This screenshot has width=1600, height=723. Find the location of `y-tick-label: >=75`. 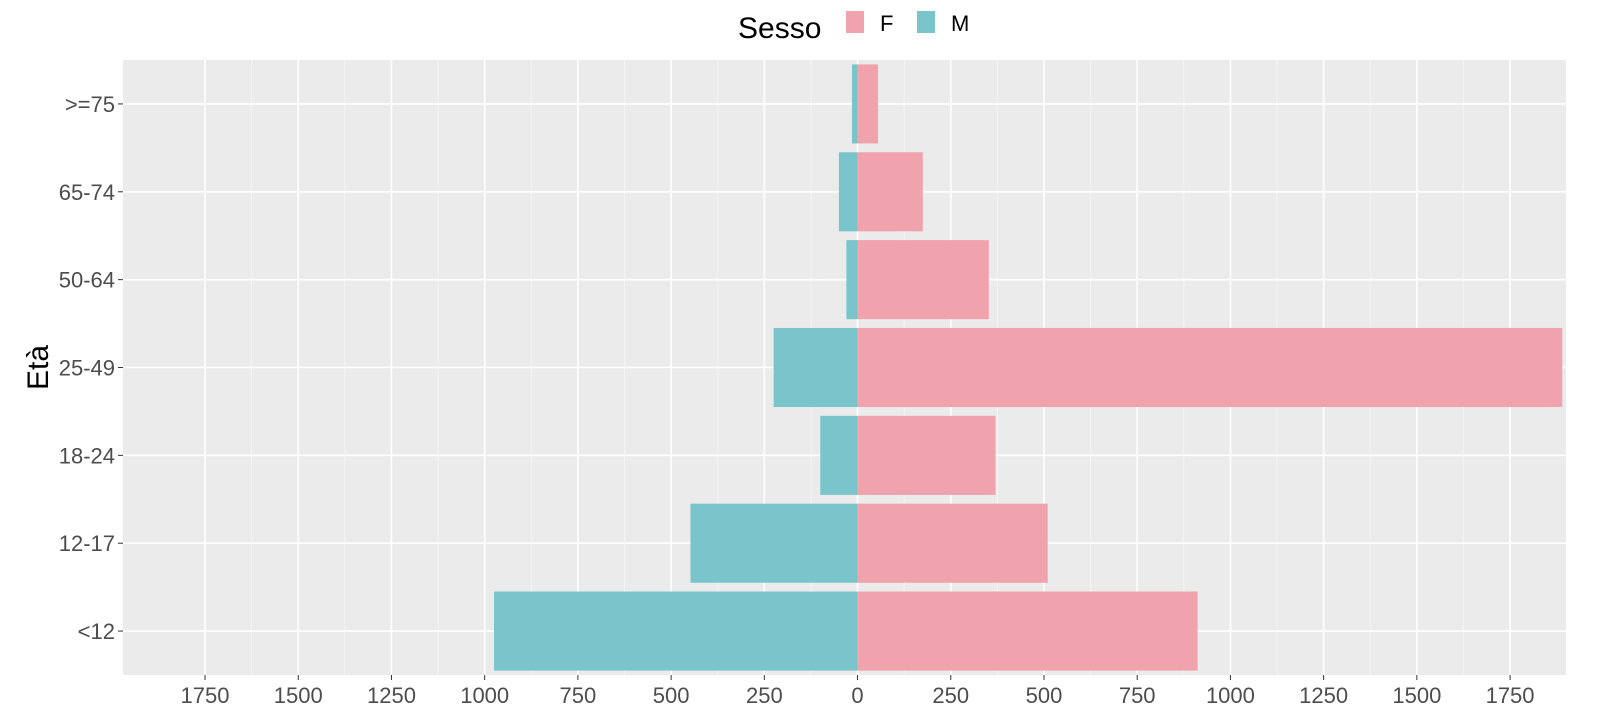

y-tick-label: >=75 is located at coordinates (90, 104).